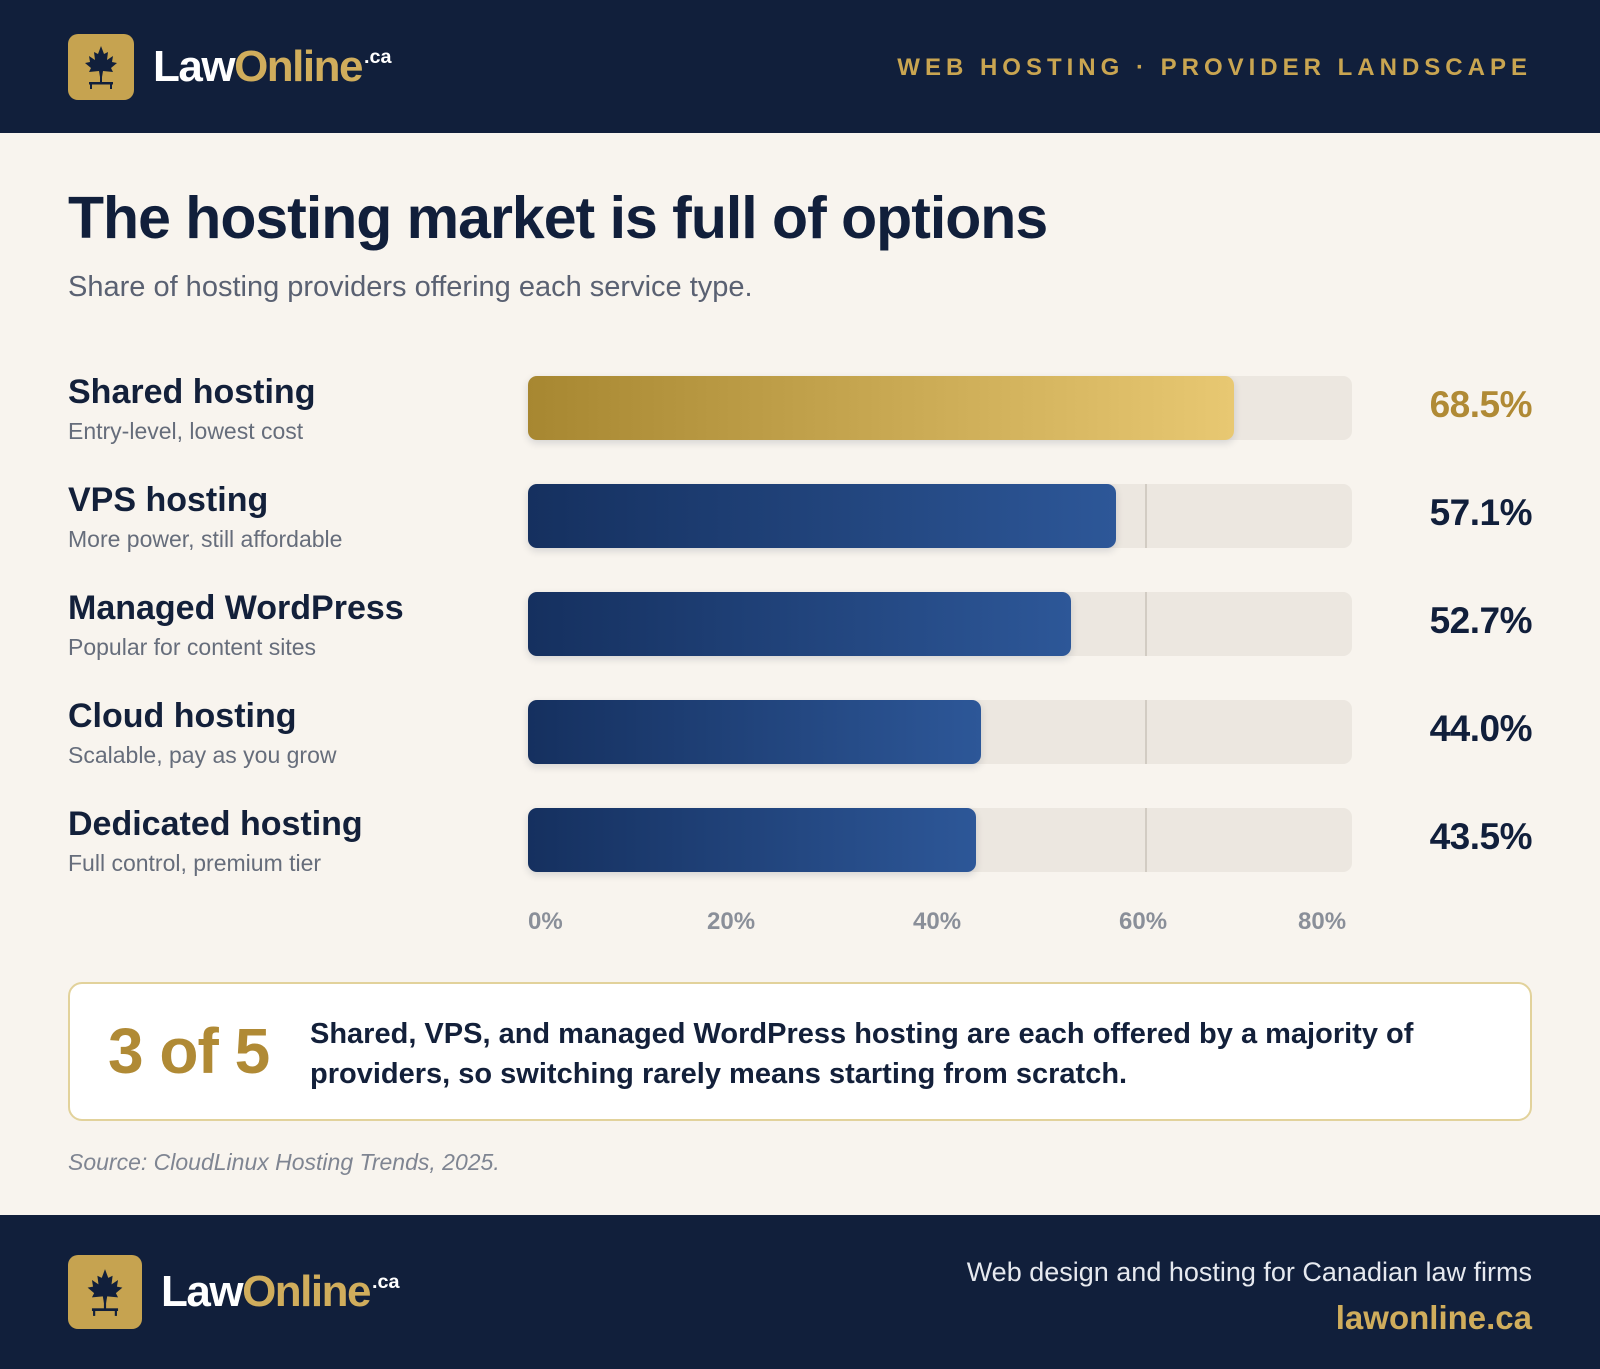 Image resolution: width=1600 pixels, height=1369 pixels. I want to click on callout-stat: 3 of 5, so click(189, 1051).